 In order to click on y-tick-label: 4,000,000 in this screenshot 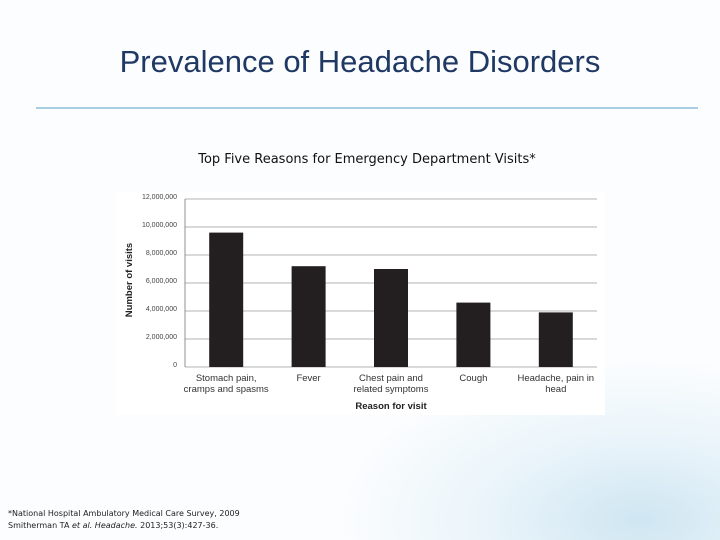, I will do `click(161, 309)`.